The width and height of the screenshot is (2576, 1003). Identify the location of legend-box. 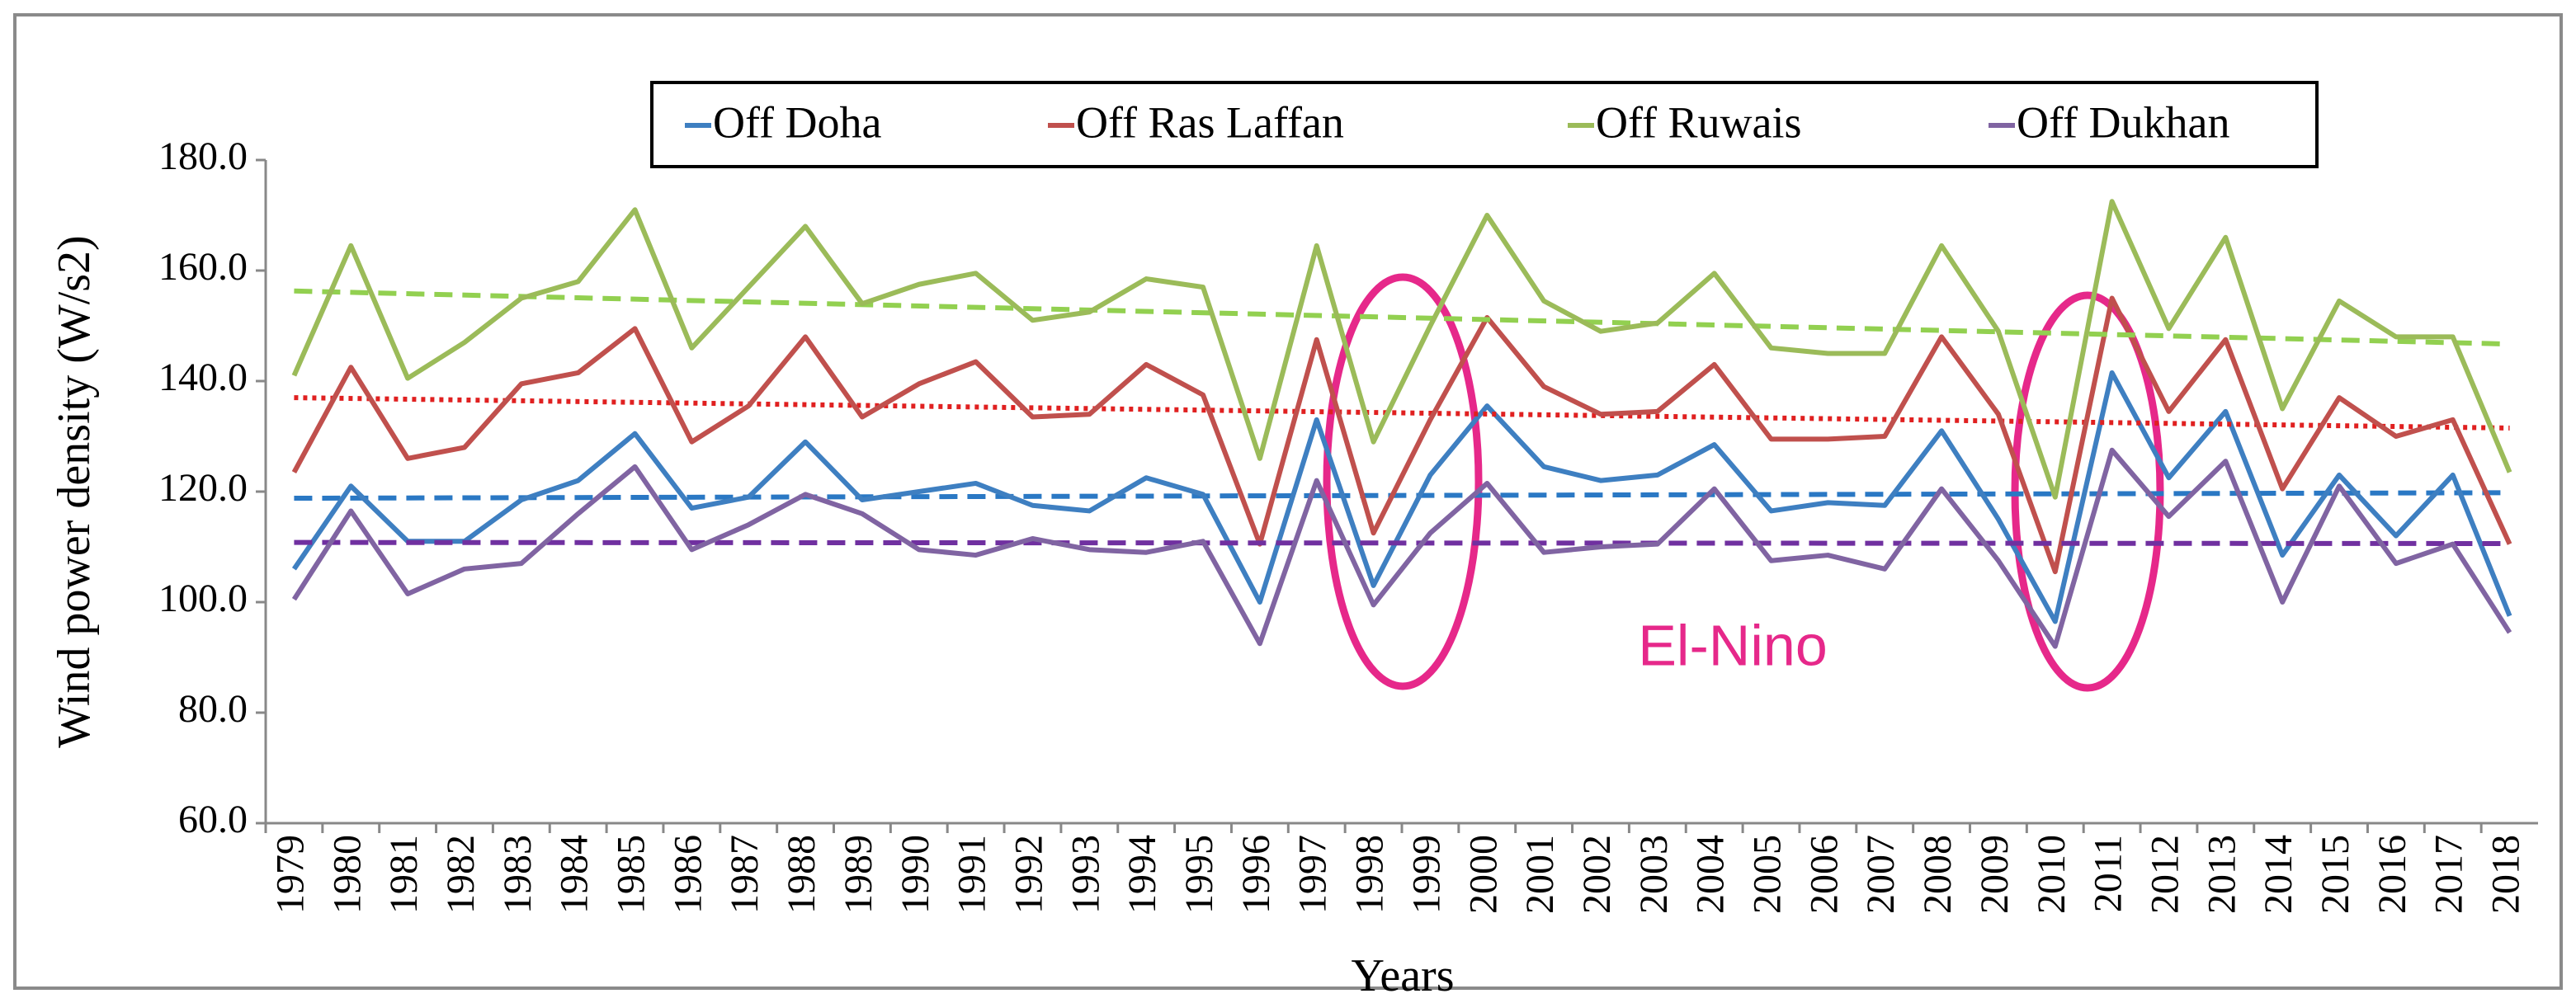
(1484, 124).